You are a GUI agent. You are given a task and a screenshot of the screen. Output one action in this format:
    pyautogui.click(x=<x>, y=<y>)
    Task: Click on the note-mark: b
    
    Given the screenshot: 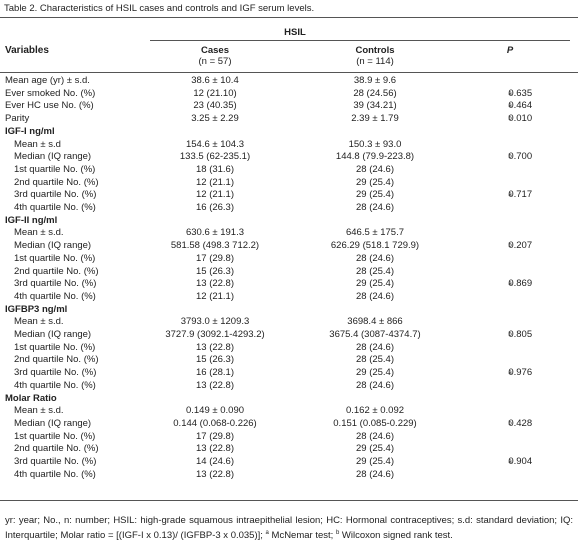 What is the action you would take?
    pyautogui.click(x=337, y=533)
    